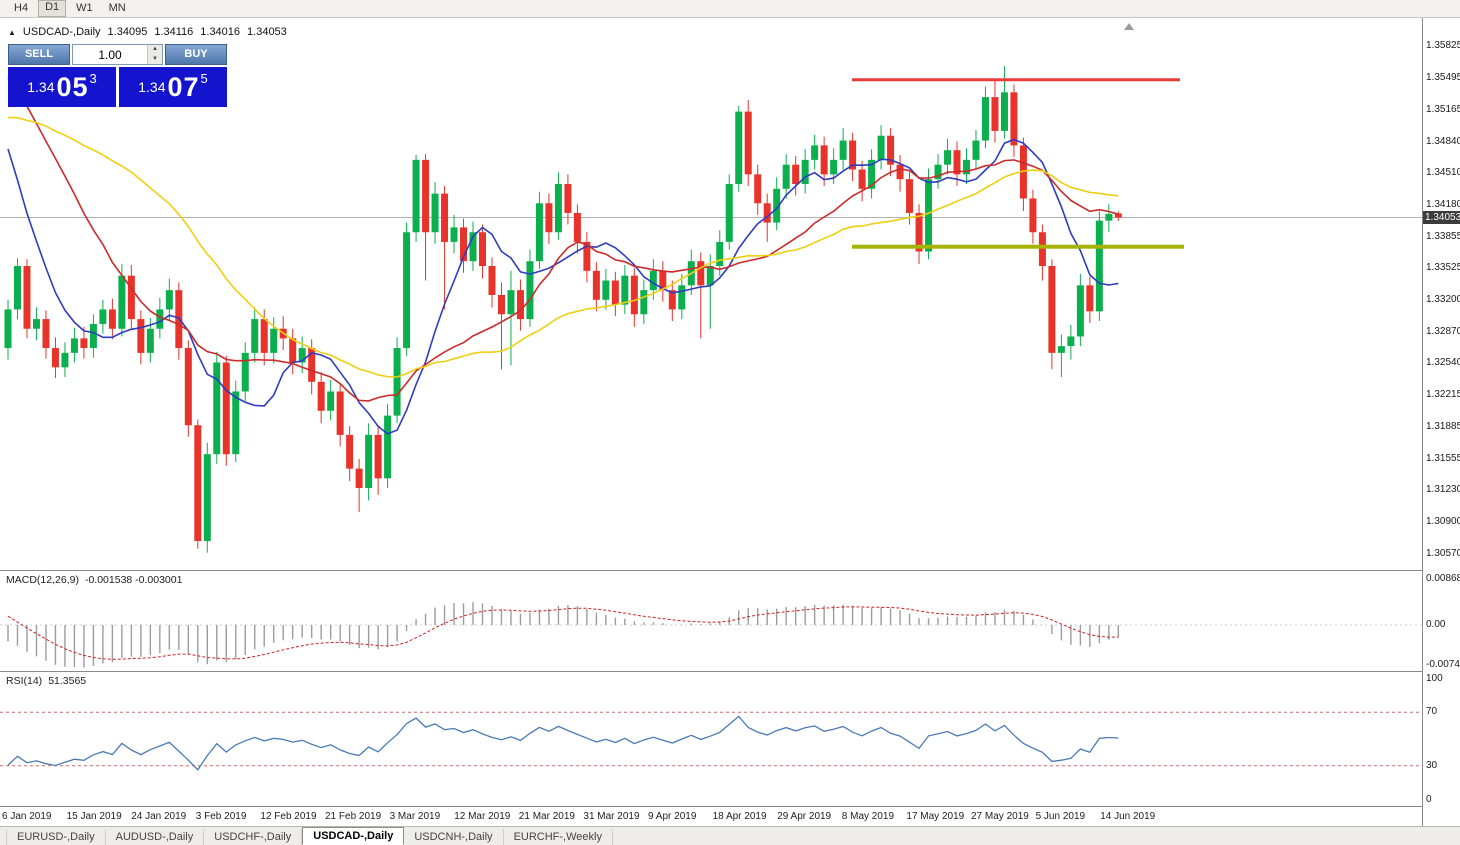 The image size is (1460, 845). What do you see at coordinates (94, 816) in the screenshot?
I see `date-axis-label: 15 Jan 2019` at bounding box center [94, 816].